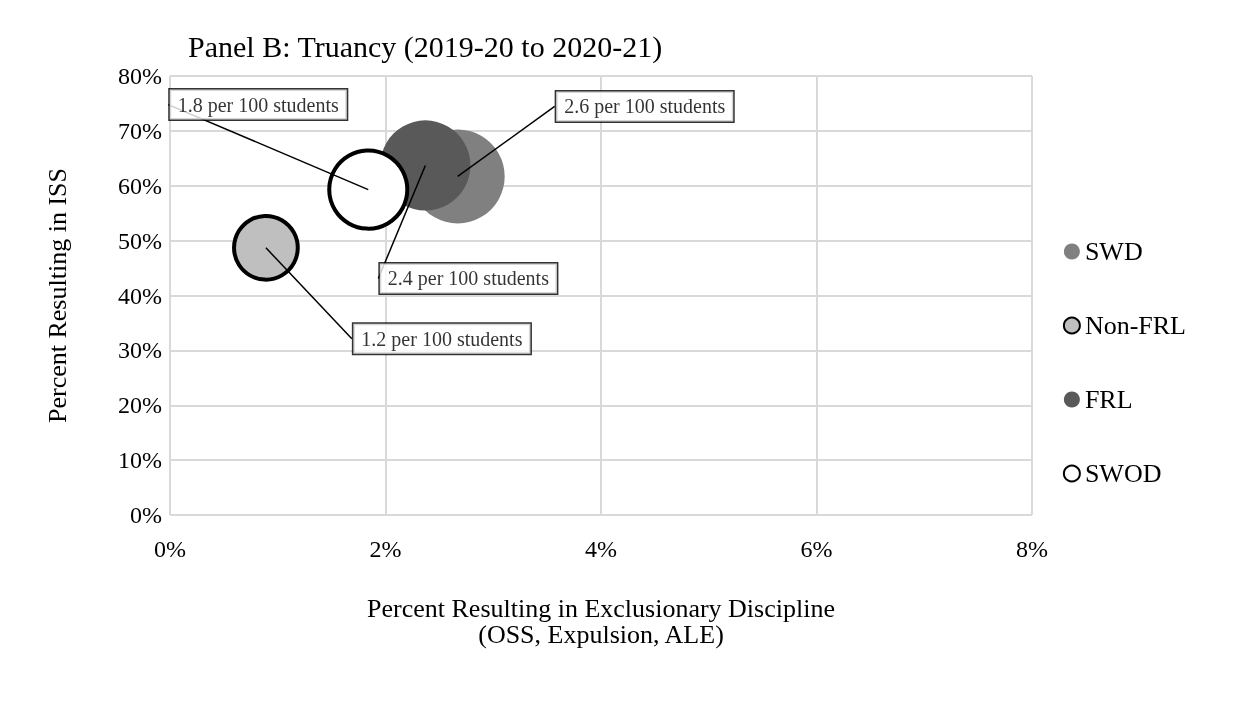 This screenshot has height=725, width=1249. Describe the element at coordinates (140, 350) in the screenshot. I see `y-tick-label: 30%` at that location.